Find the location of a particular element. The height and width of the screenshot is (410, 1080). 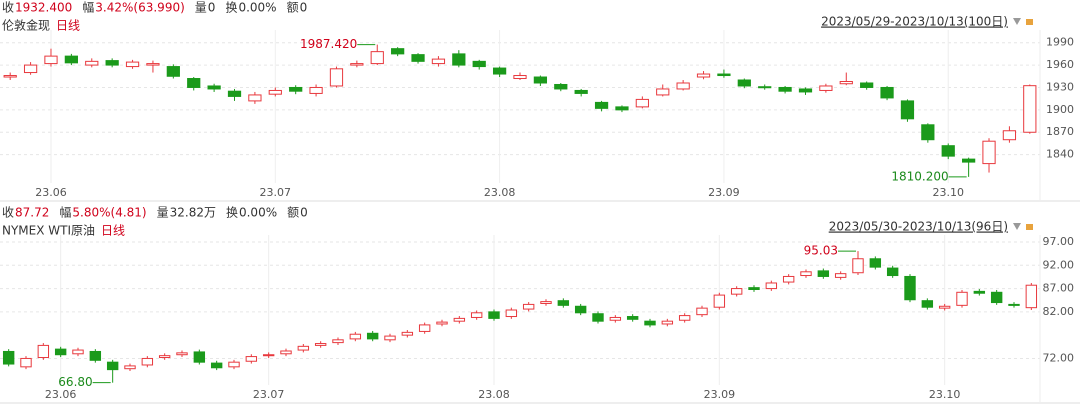

stat-key: 换 is located at coordinates (232, 213).